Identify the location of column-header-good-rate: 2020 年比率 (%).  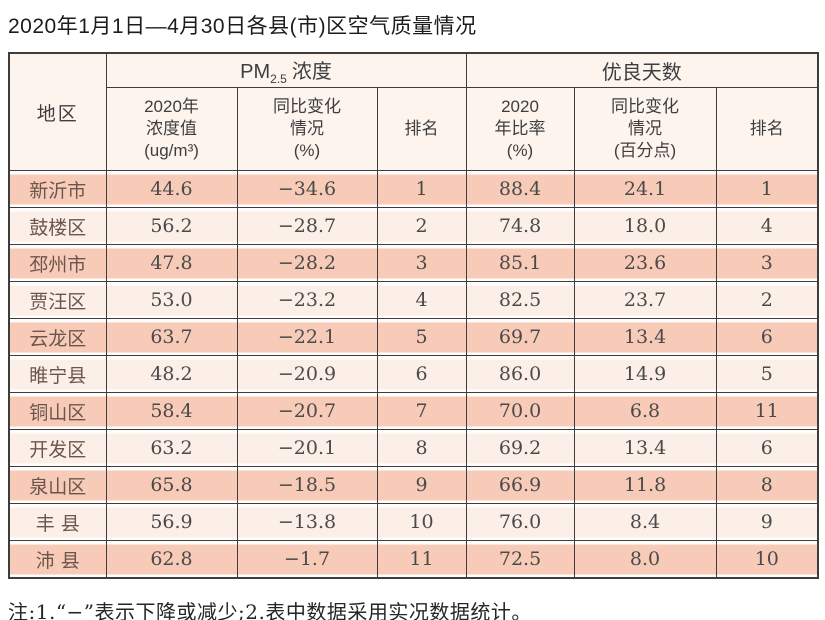
(520, 129).